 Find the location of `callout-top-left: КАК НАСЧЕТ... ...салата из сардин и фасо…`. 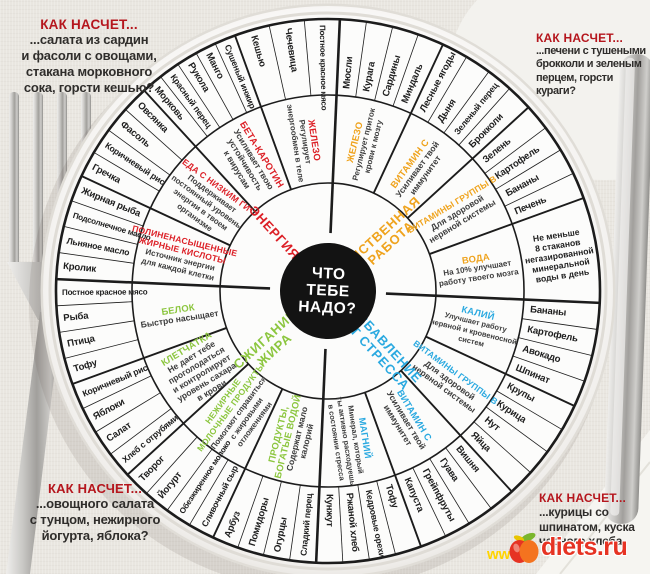

callout-top-left: КАК НАСЧЕТ... ...салата из сардин и фасо… is located at coordinates (89, 56).